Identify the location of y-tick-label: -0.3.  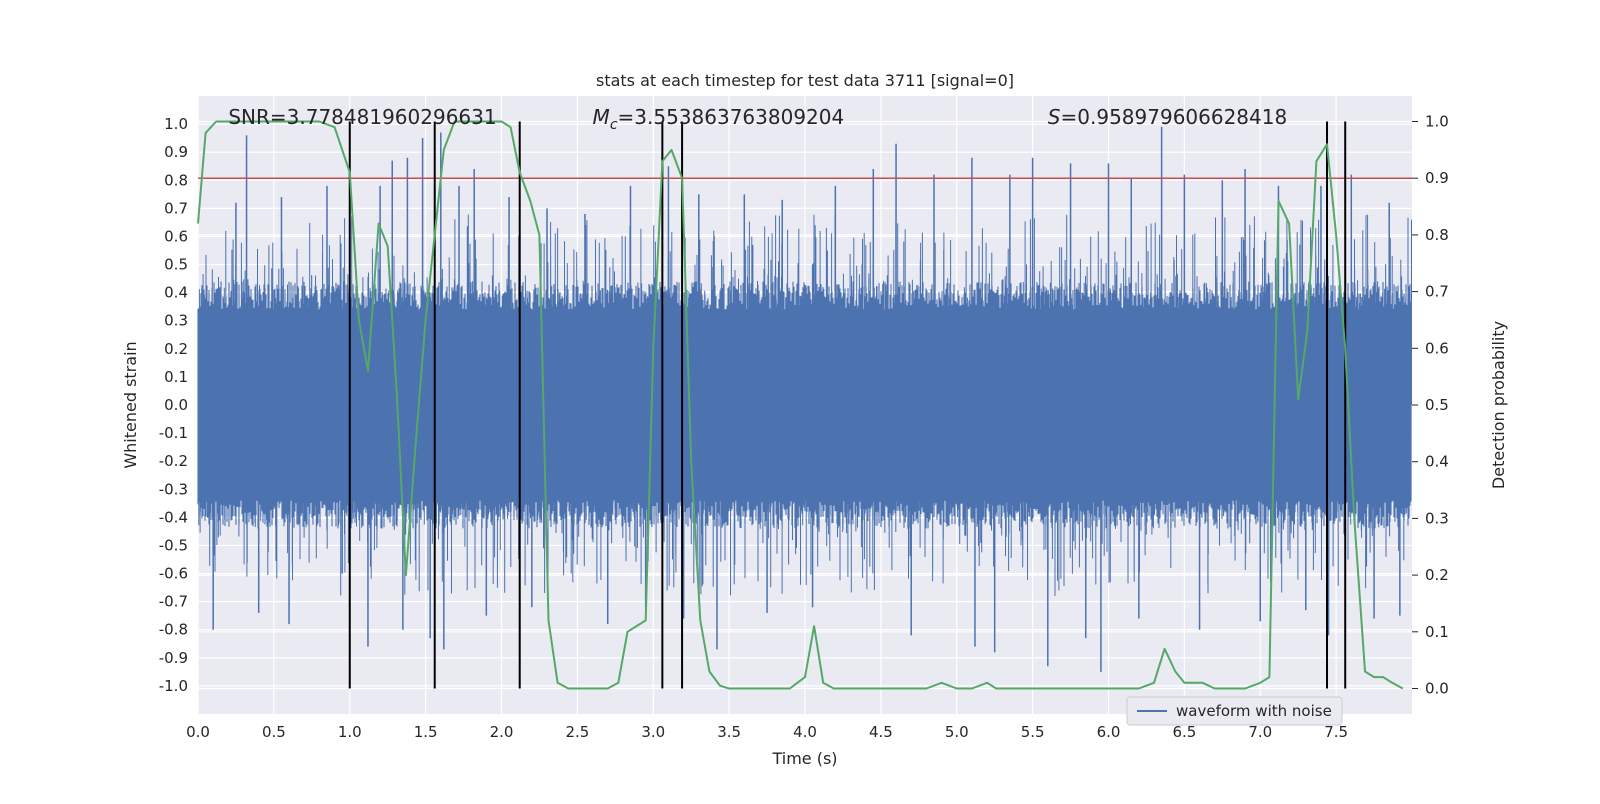
(173, 489).